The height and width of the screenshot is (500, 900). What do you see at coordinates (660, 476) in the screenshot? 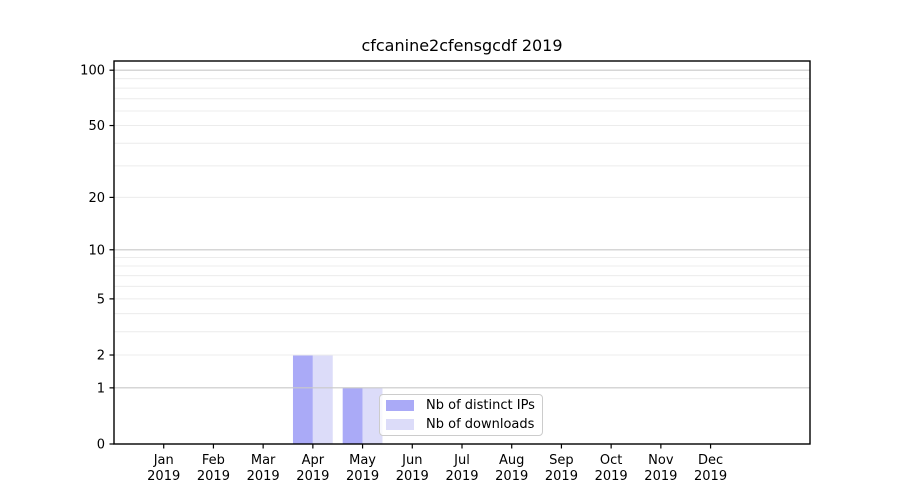
I see `x-tick-label-year-nov: 2019` at bounding box center [660, 476].